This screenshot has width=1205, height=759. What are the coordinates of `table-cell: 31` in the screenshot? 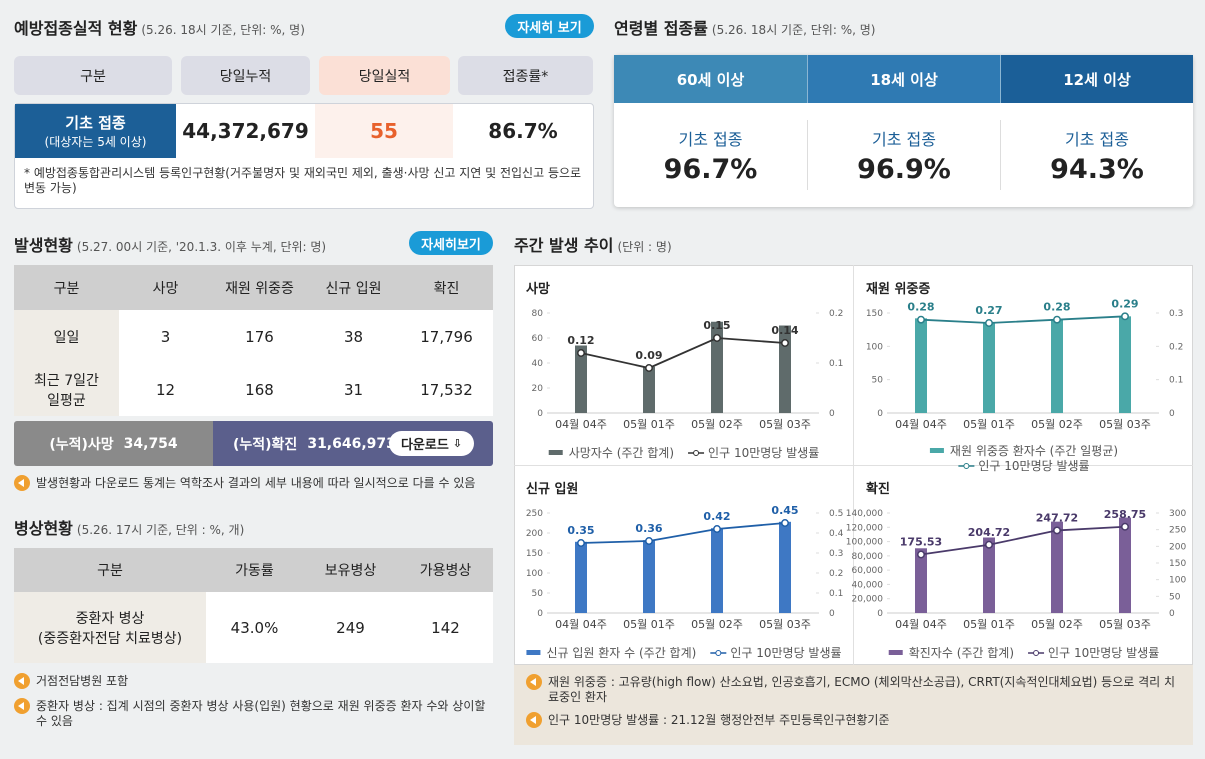 It's located at (353, 389).